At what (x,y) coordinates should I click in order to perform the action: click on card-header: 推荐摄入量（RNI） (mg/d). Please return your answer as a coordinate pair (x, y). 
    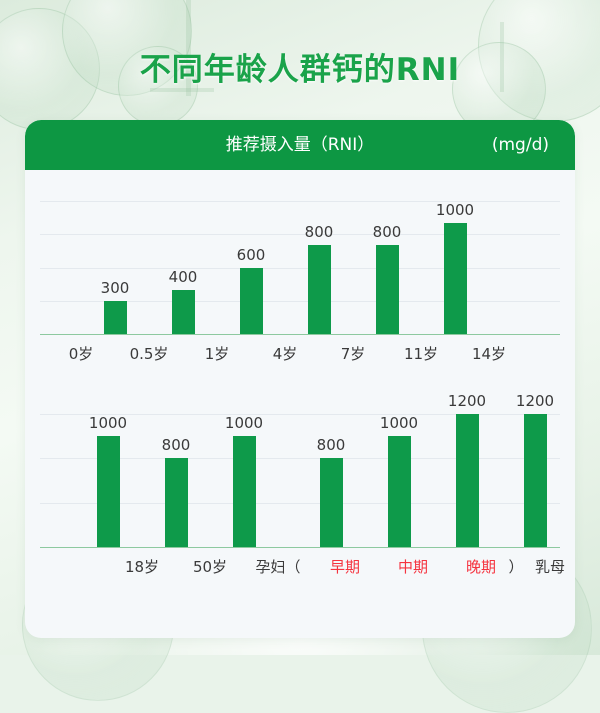
    Looking at the image, I should click on (300, 145).